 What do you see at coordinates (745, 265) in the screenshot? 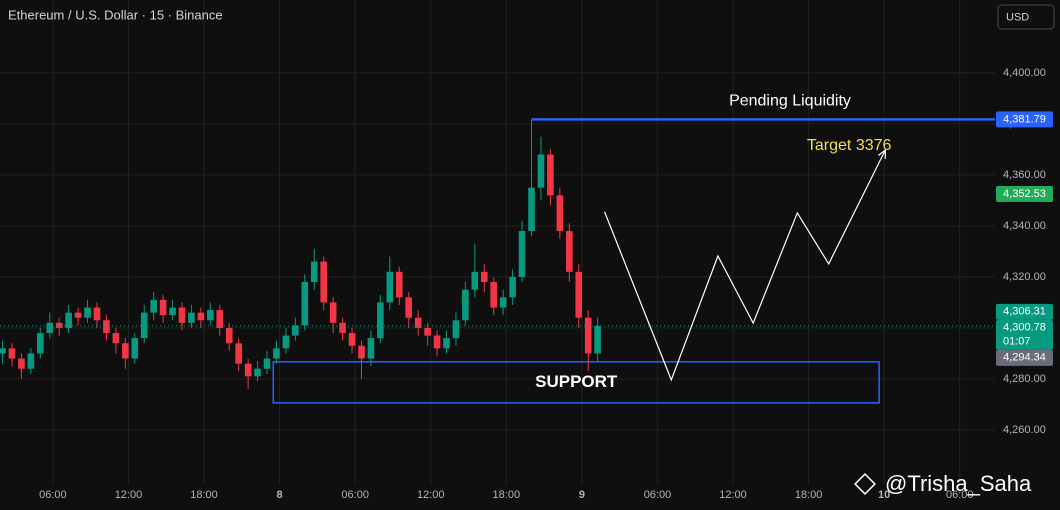
I see `projection-path` at bounding box center [745, 265].